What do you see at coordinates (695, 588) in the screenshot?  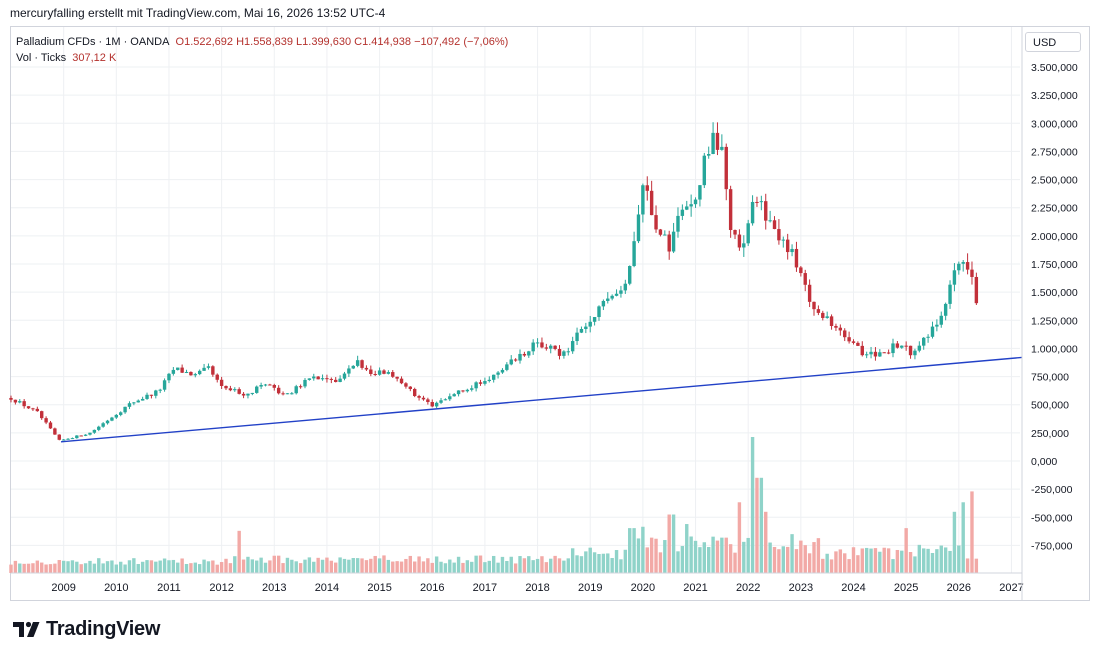 I see `x-tick-label: 2021` at bounding box center [695, 588].